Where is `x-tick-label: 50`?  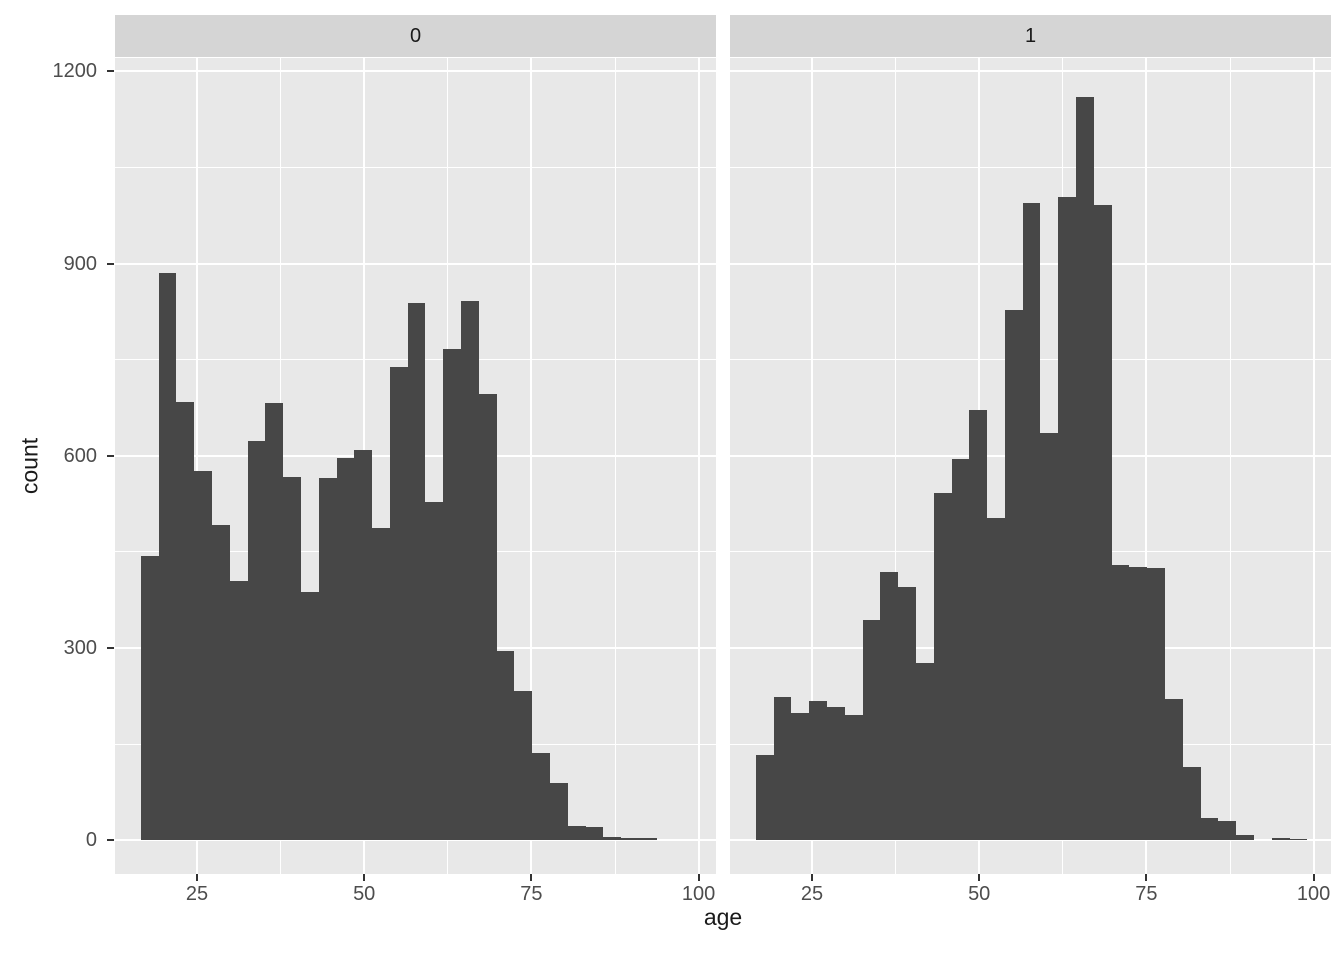 x-tick-label: 50 is located at coordinates (364, 894).